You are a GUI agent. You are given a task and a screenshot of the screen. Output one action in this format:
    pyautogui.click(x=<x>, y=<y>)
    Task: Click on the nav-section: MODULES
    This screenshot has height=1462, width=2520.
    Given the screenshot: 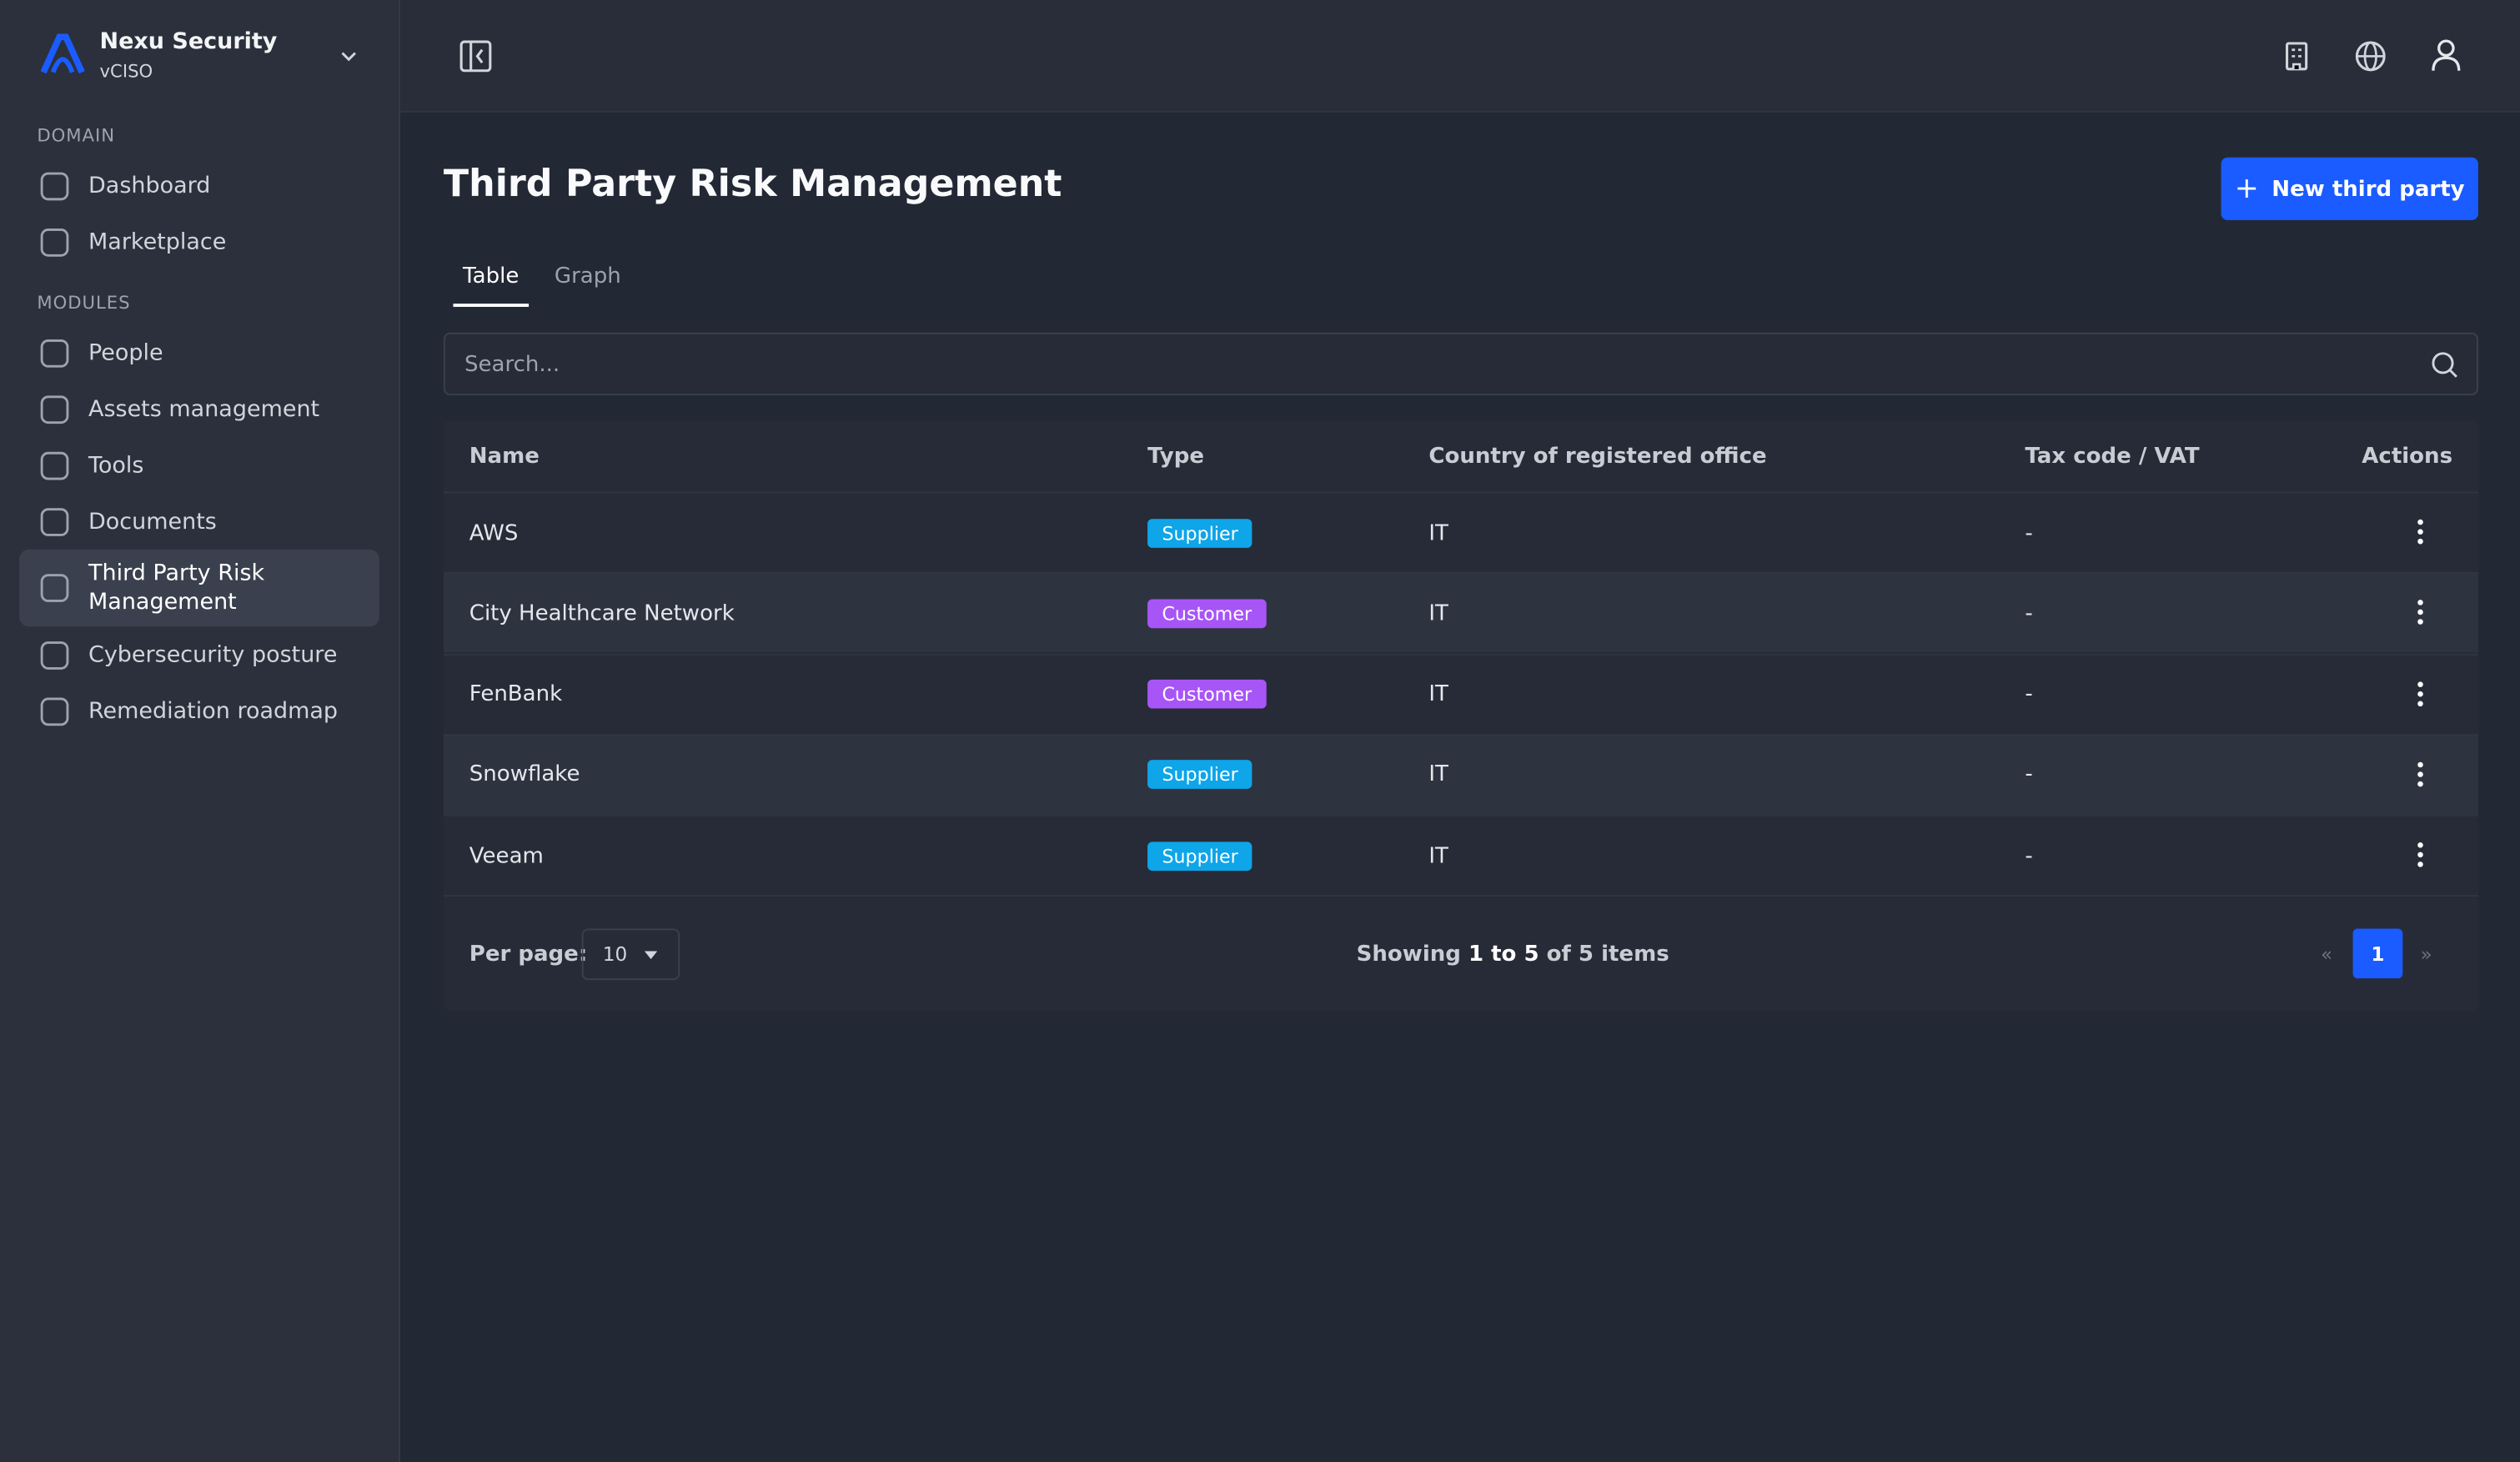 What is the action you would take?
    pyautogui.click(x=84, y=303)
    